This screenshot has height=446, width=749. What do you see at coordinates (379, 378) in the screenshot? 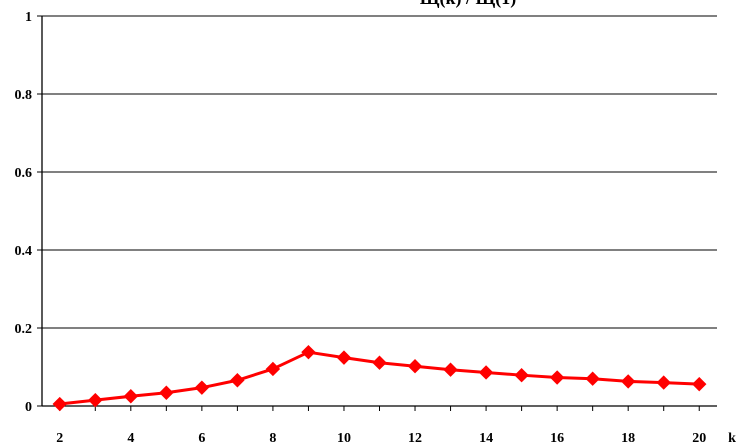
I see `series-group` at bounding box center [379, 378].